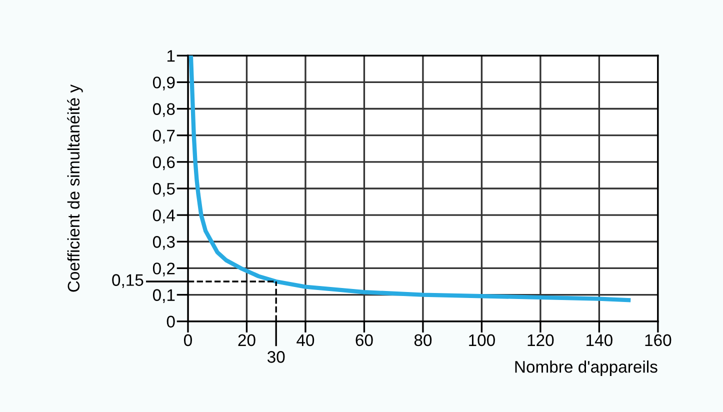 Image resolution: width=723 pixels, height=412 pixels. What do you see at coordinates (276, 357) in the screenshot?
I see `ref-line-label: 30` at bounding box center [276, 357].